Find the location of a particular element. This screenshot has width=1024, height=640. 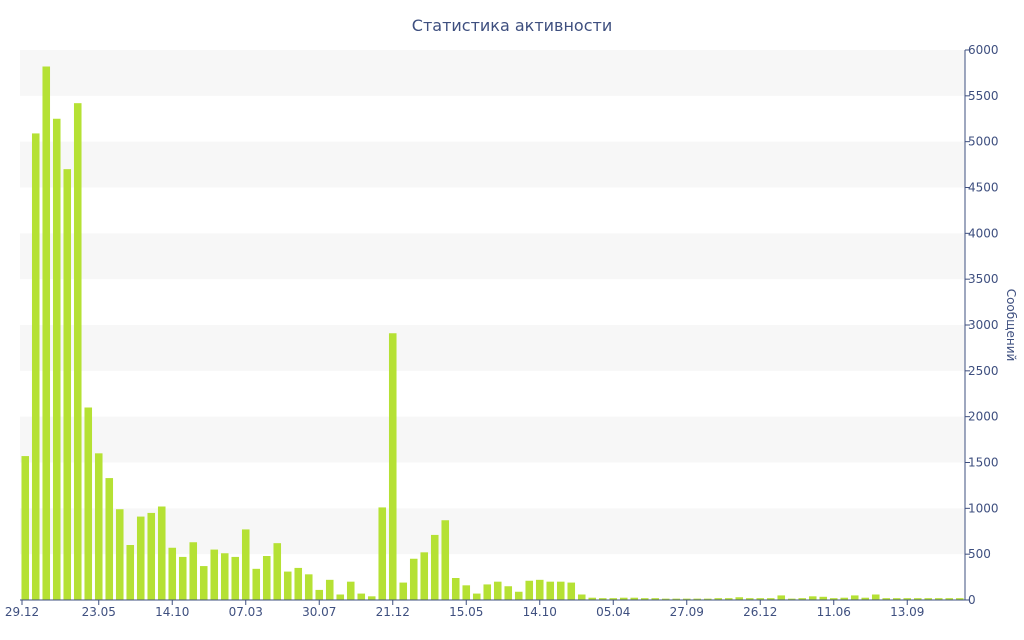

y-tick-label: 1000 is located at coordinates (983, 508).